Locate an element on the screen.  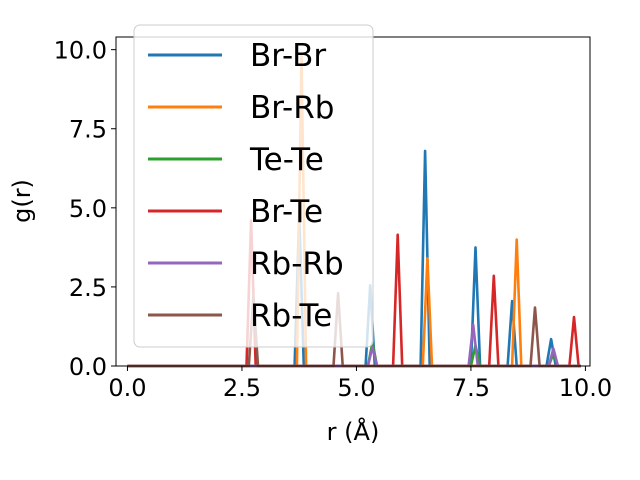
legend-label: Br-Te is located at coordinates (286, 212).